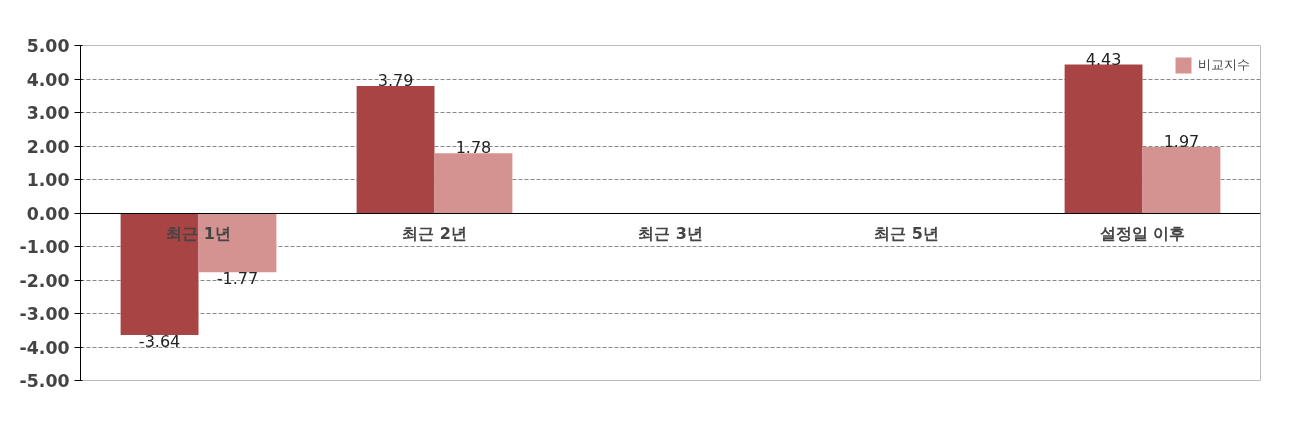 Image resolution: width=1298 pixels, height=421 pixels. What do you see at coordinates (198, 233) in the screenshot?
I see `x-tick-label: 최근 1년` at bounding box center [198, 233].